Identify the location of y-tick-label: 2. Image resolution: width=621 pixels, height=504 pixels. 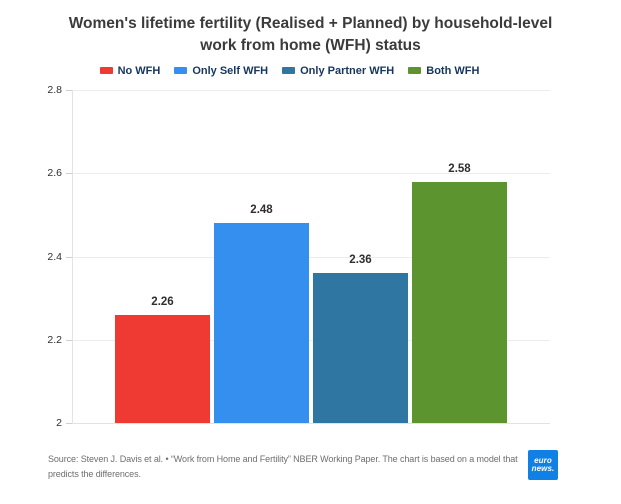
(59, 423).